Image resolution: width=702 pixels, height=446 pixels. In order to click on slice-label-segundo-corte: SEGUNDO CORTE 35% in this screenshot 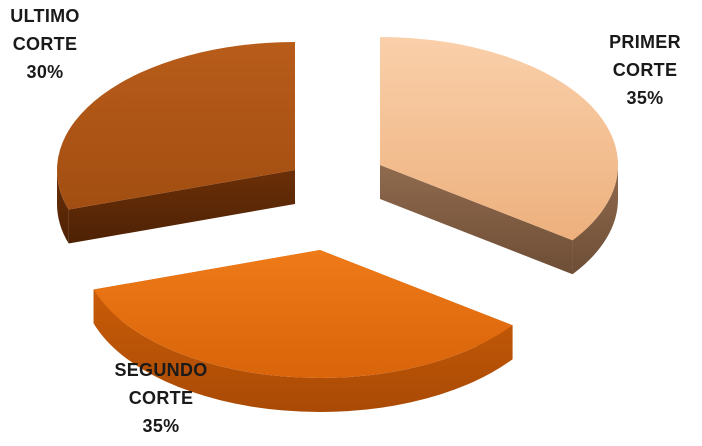, I will do `click(161, 398)`.